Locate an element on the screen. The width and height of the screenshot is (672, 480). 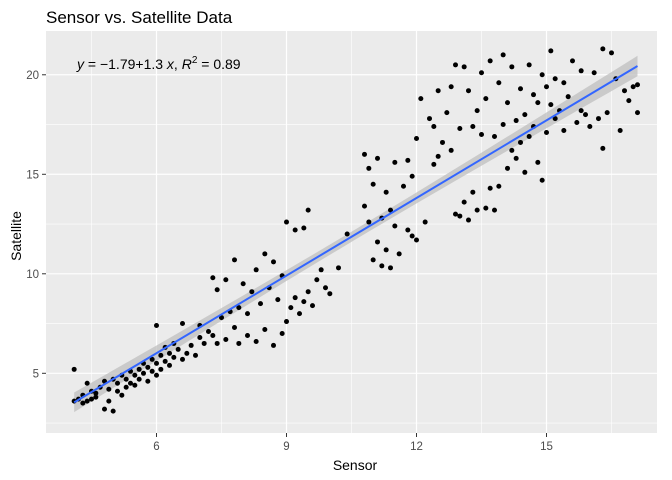
y-axis: 5 10 15 20 is located at coordinates (36, 225).